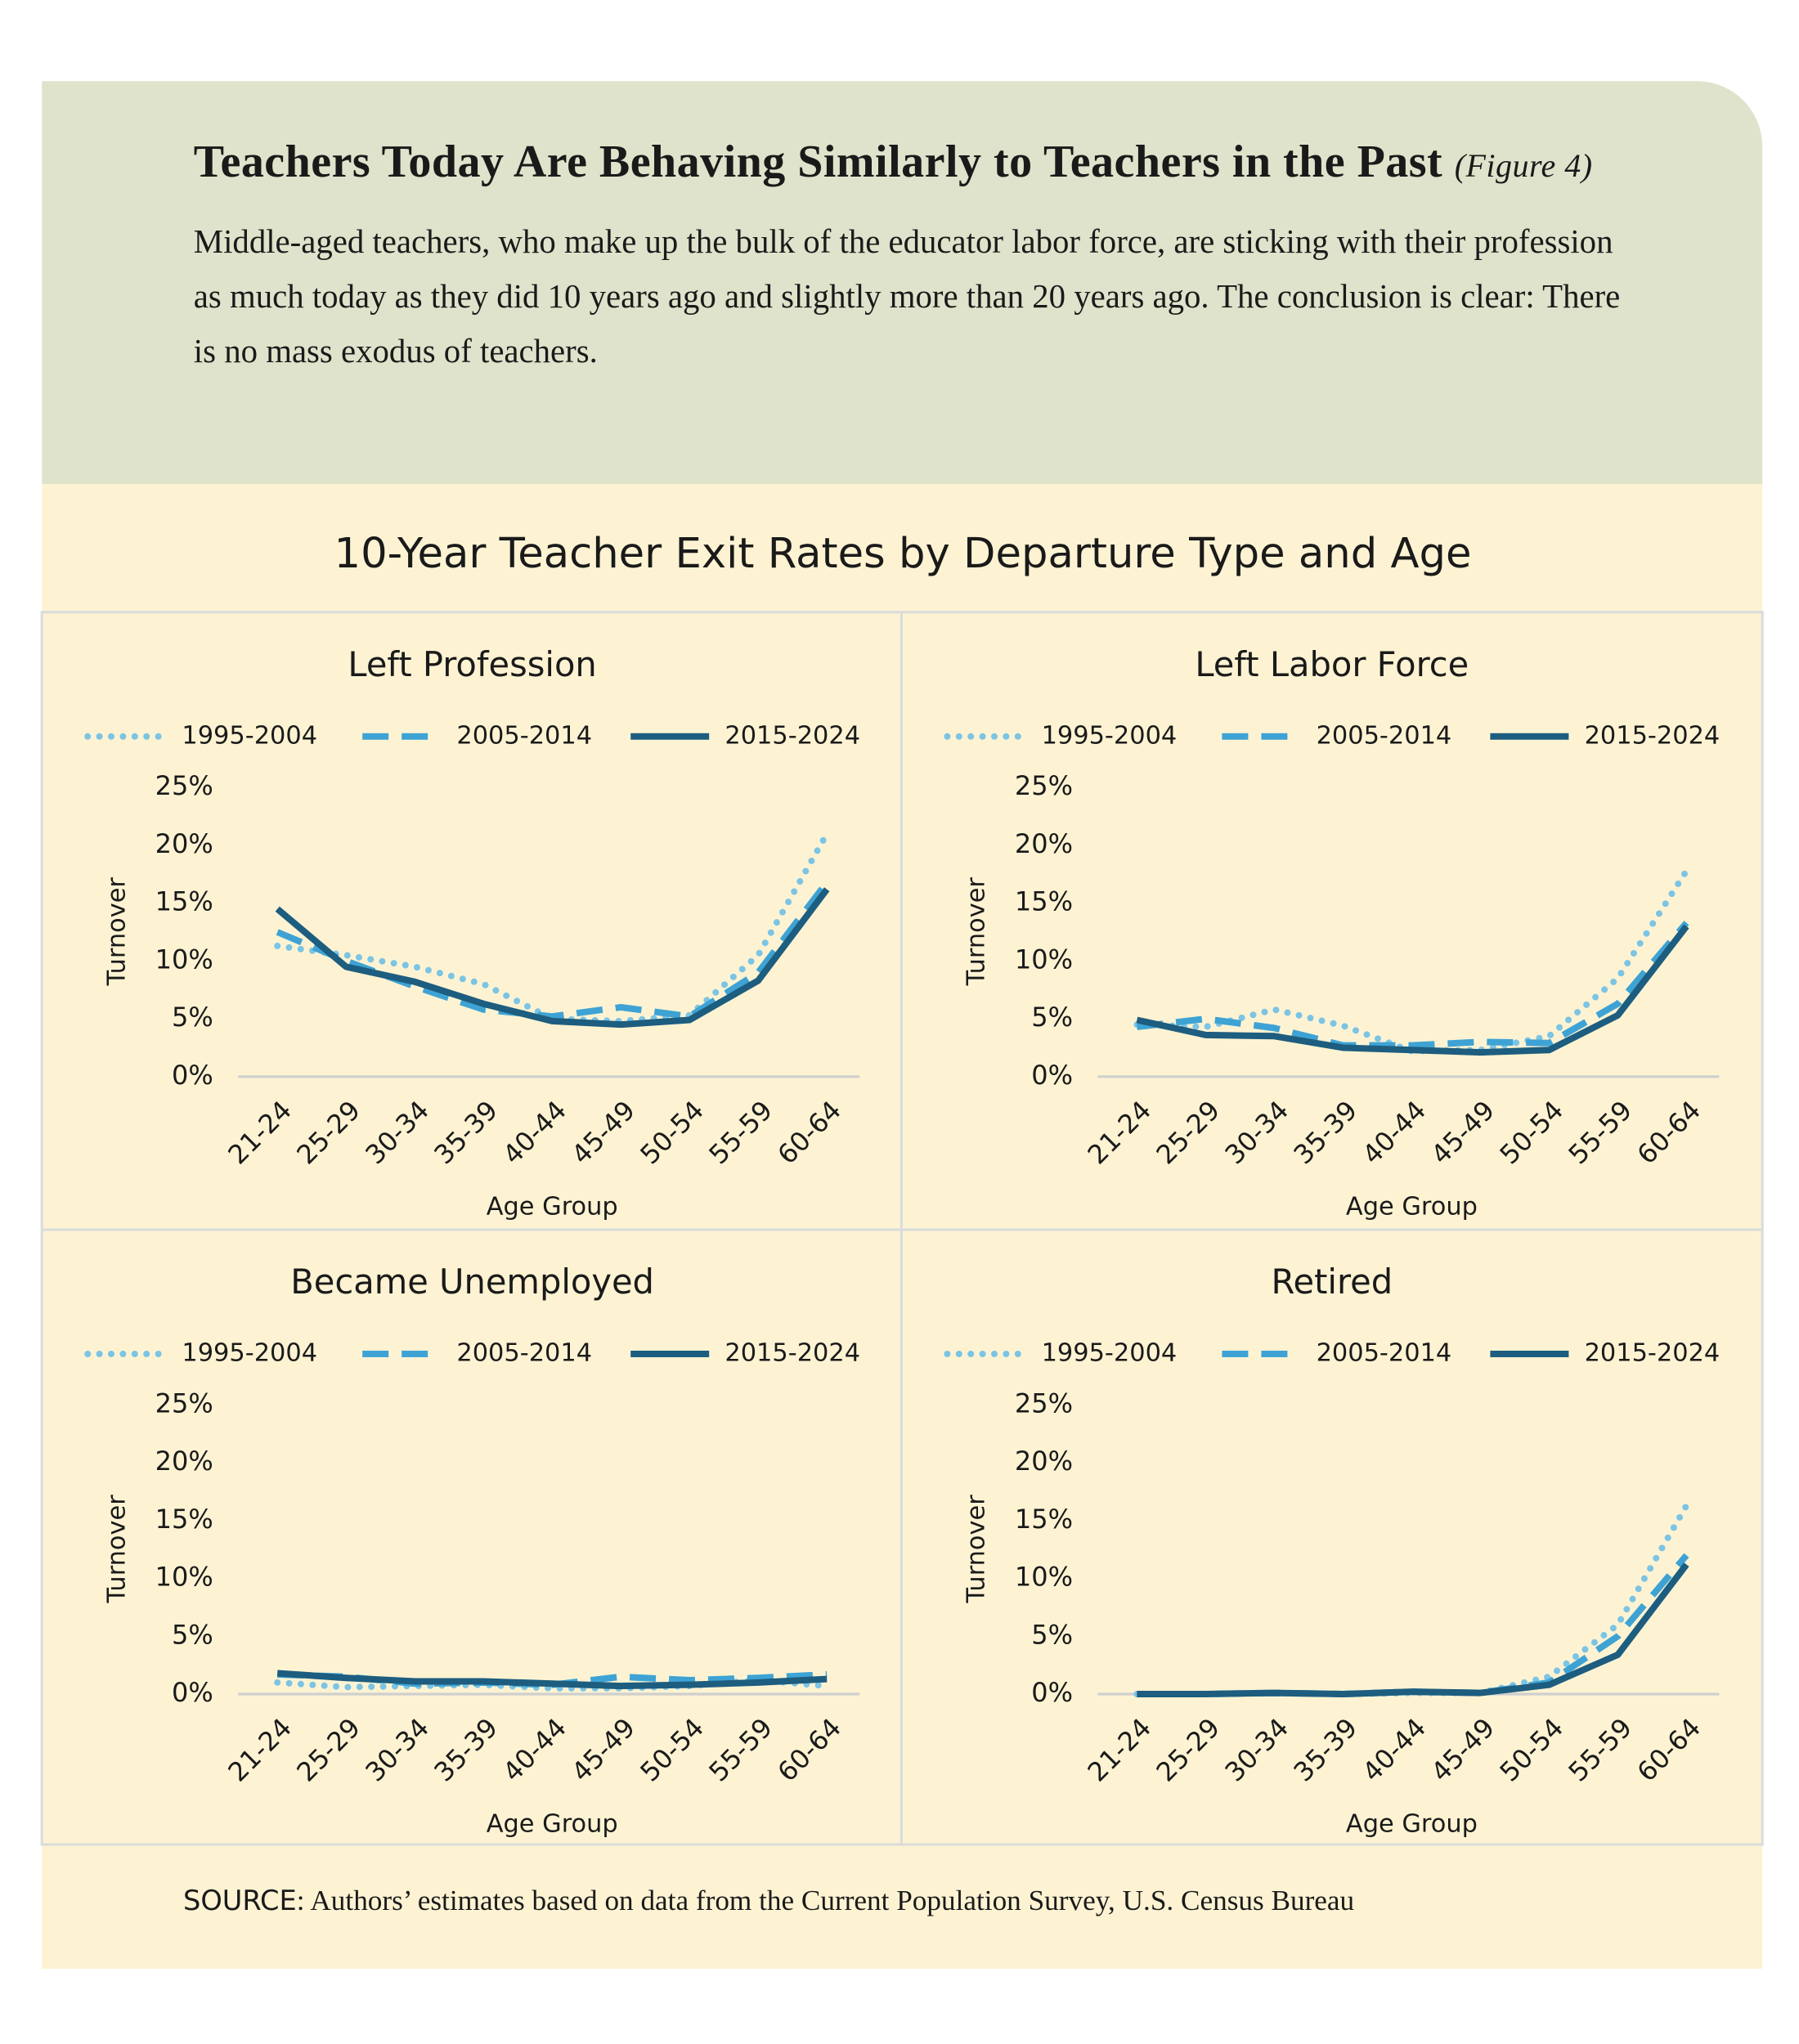 Image resolution: width=1799 pixels, height=2044 pixels. What do you see at coordinates (472, 1282) in the screenshot?
I see `panel-title: Became Unemployed` at bounding box center [472, 1282].